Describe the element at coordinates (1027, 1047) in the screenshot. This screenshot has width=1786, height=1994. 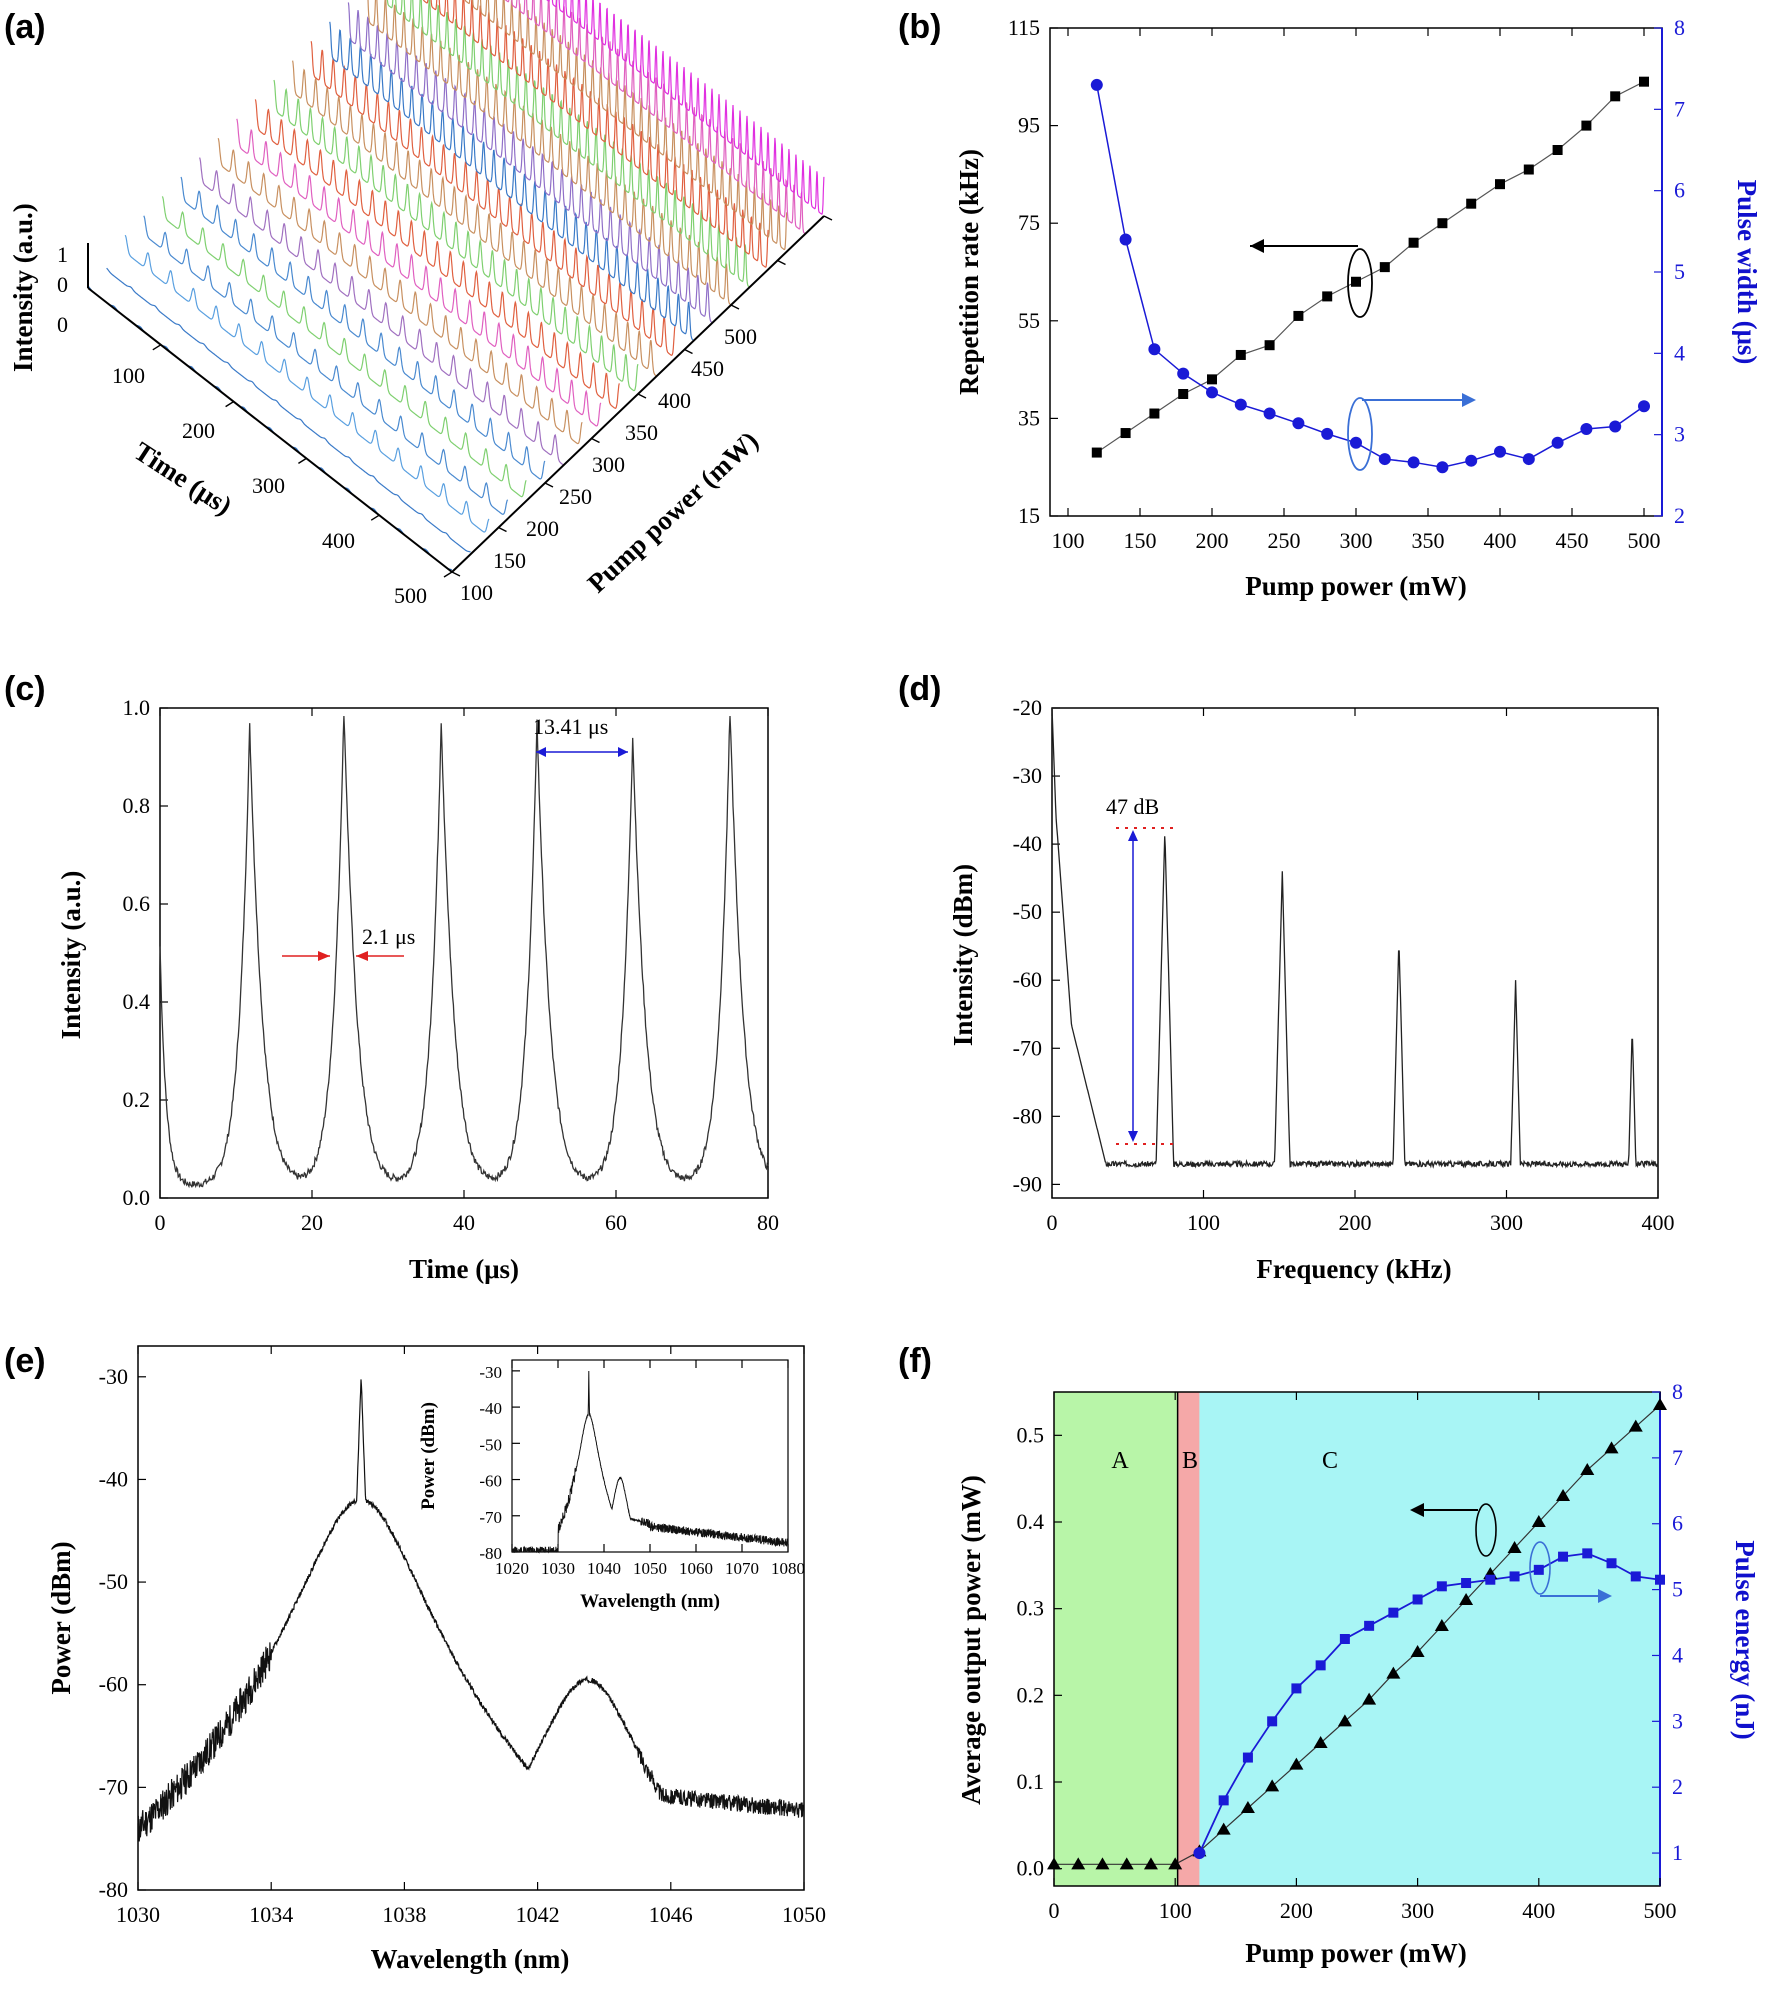
I see `d-y-tick-label: -70` at that location.